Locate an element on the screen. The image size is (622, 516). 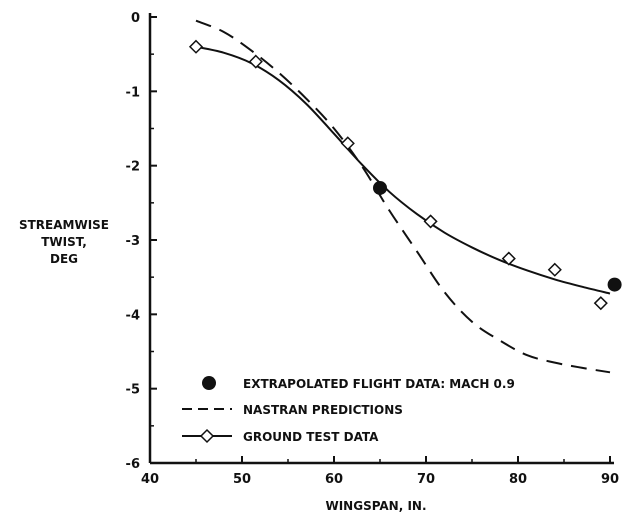
y-axis-title-line-1: STREAMWISE is located at coordinates (64, 225).